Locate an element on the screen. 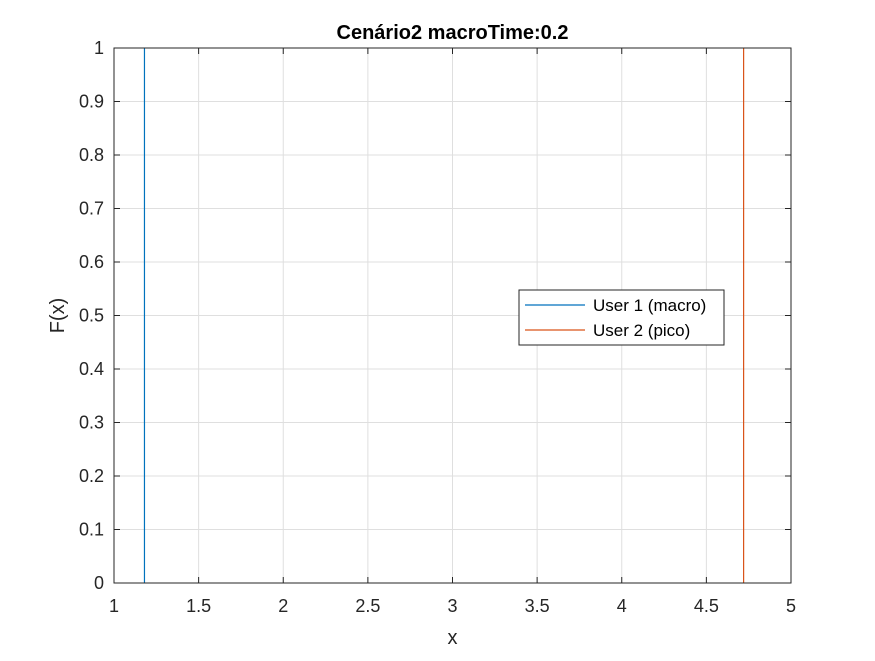 Image resolution: width=875 pixels, height=661 pixels. x-tick-label: 2 is located at coordinates (283, 606).